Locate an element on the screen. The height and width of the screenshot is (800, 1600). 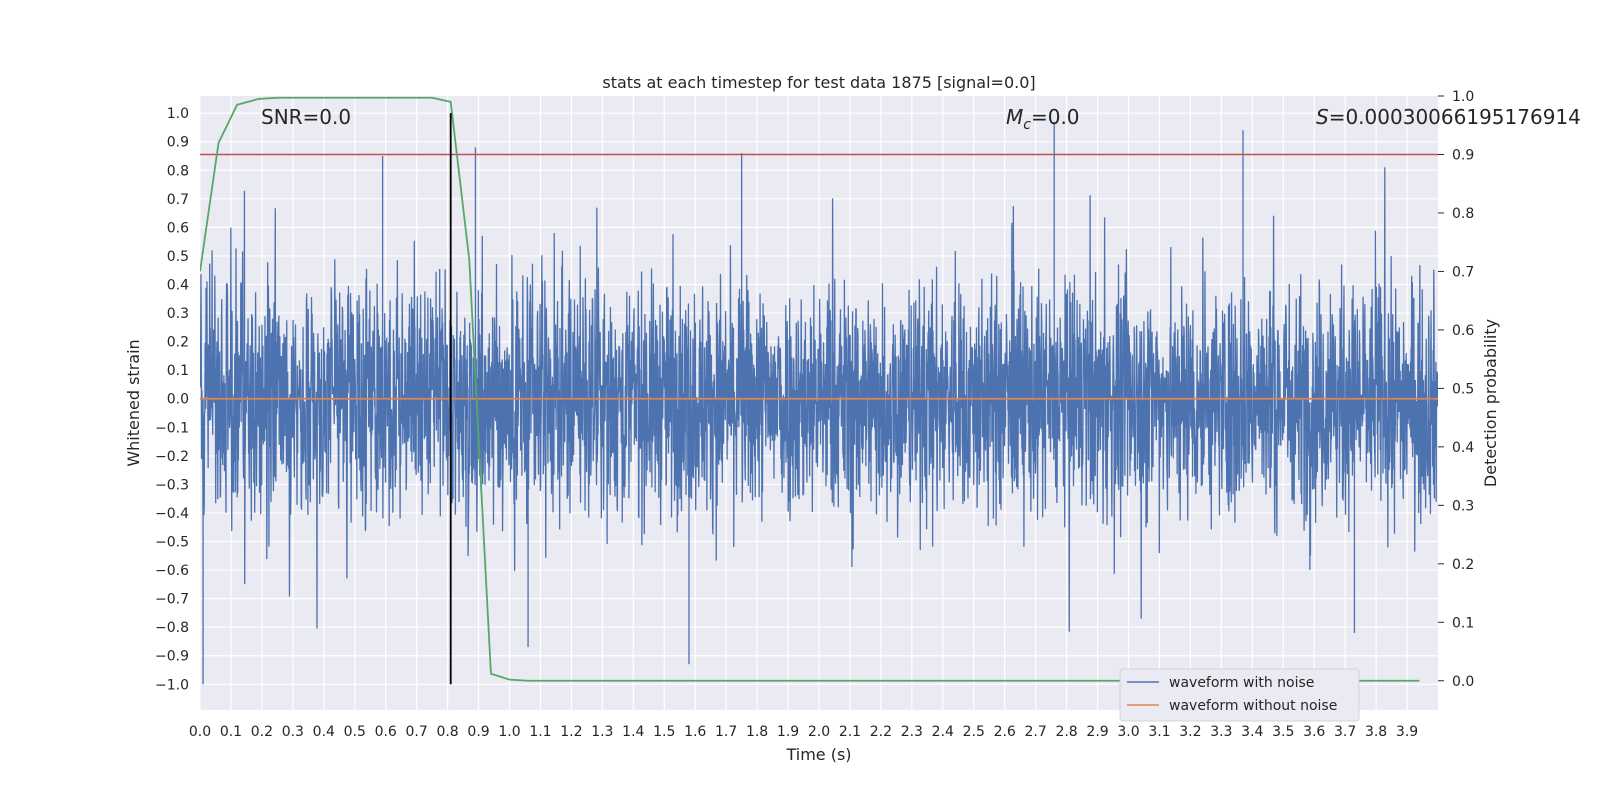
x-tick-label: 0.5 is located at coordinates (355, 732).